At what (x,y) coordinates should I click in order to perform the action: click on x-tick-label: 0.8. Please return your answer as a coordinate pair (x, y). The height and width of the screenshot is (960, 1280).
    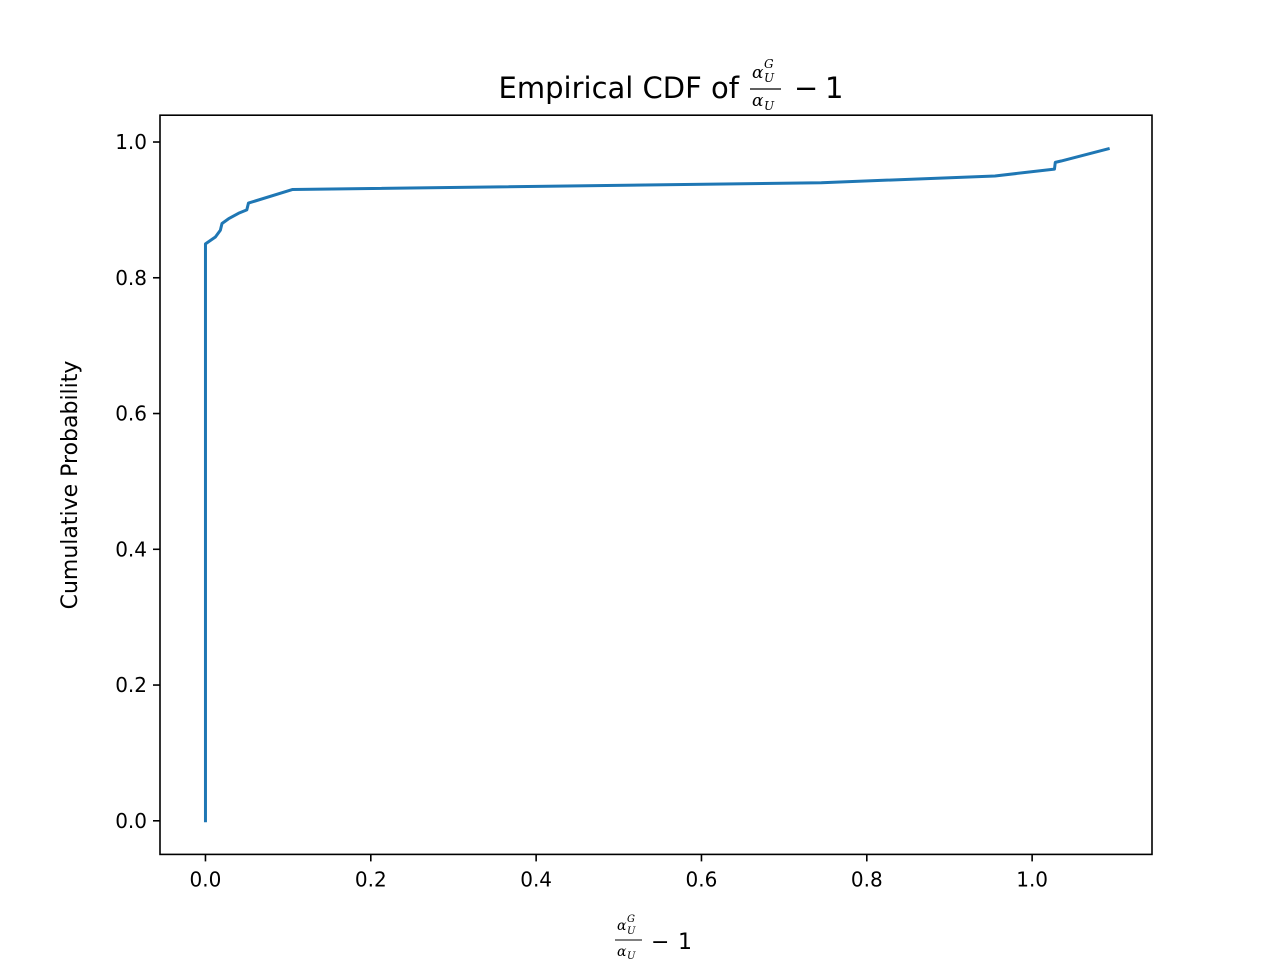
    Looking at the image, I should click on (867, 879).